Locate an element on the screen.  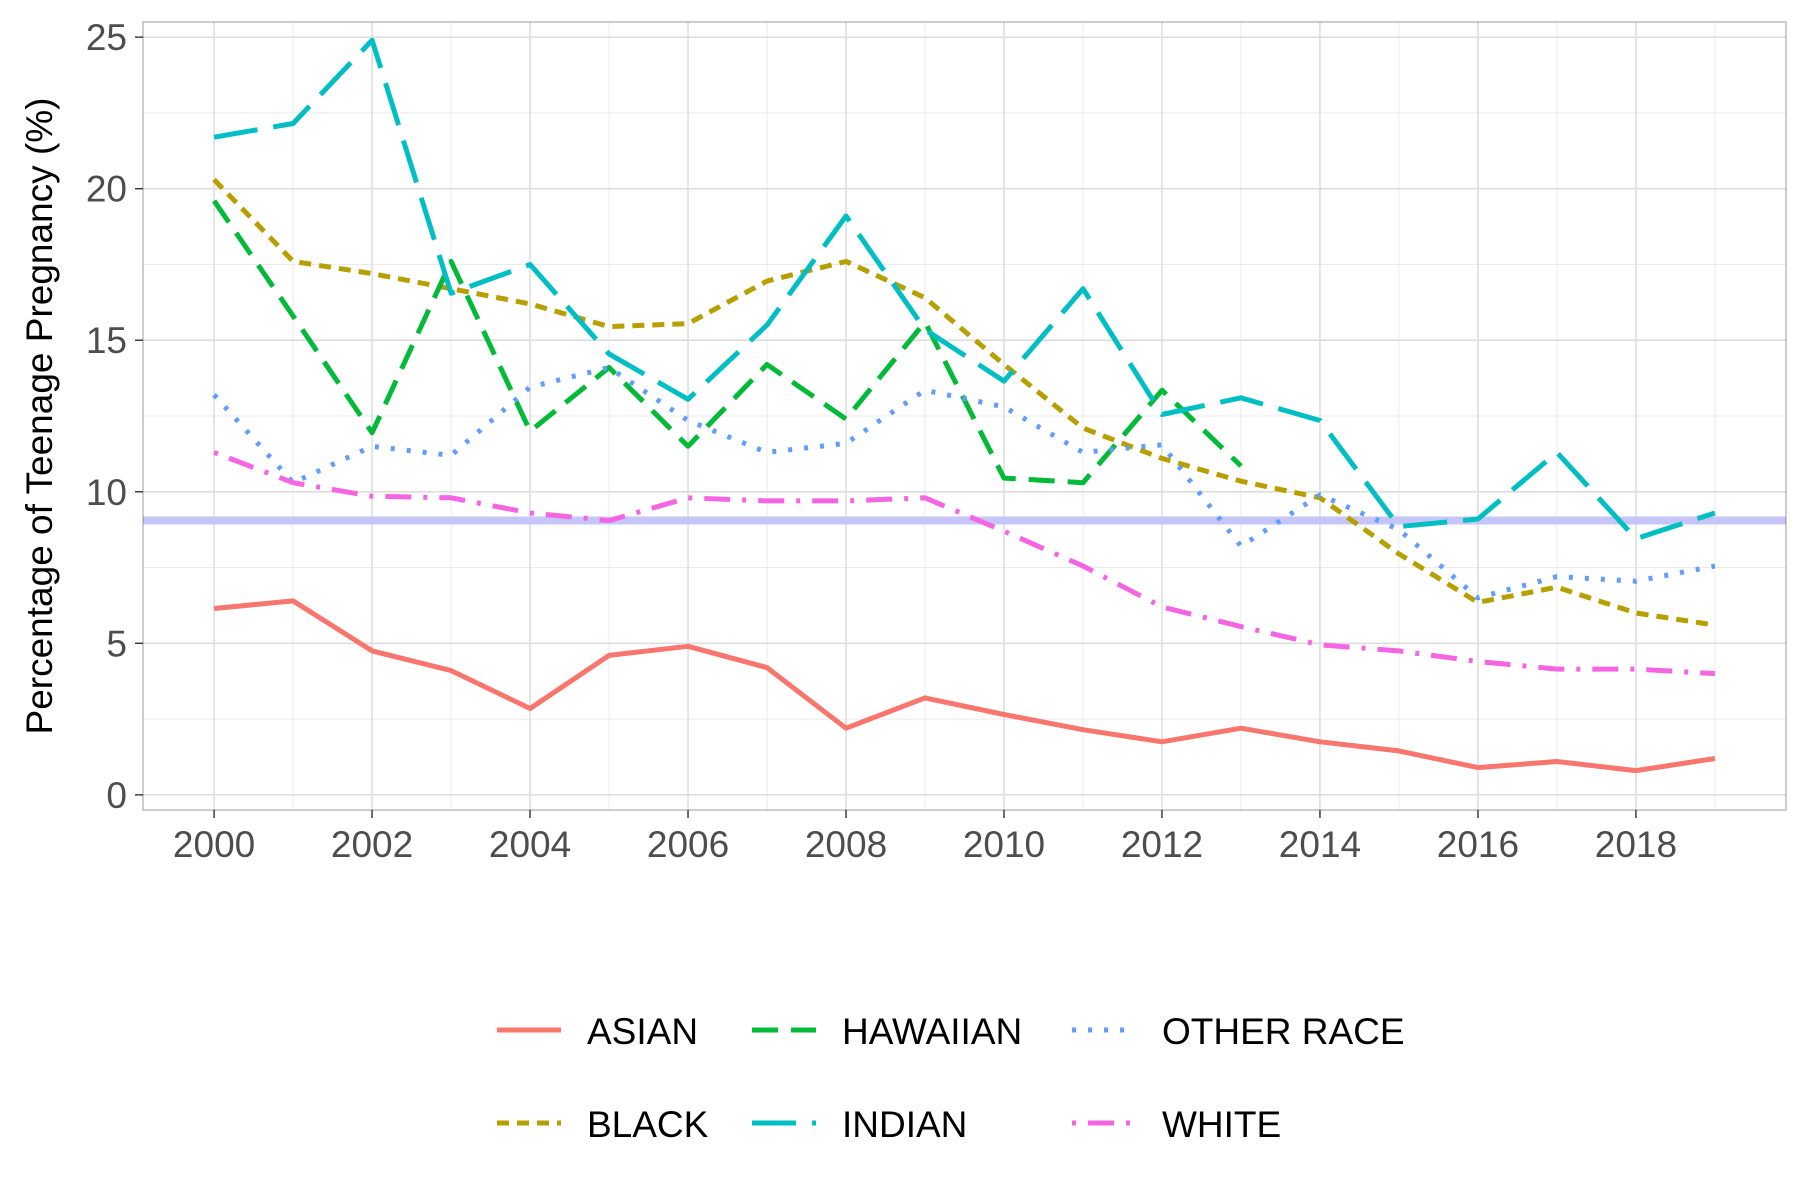
legend-label-black: BLACK is located at coordinates (648, 1124).